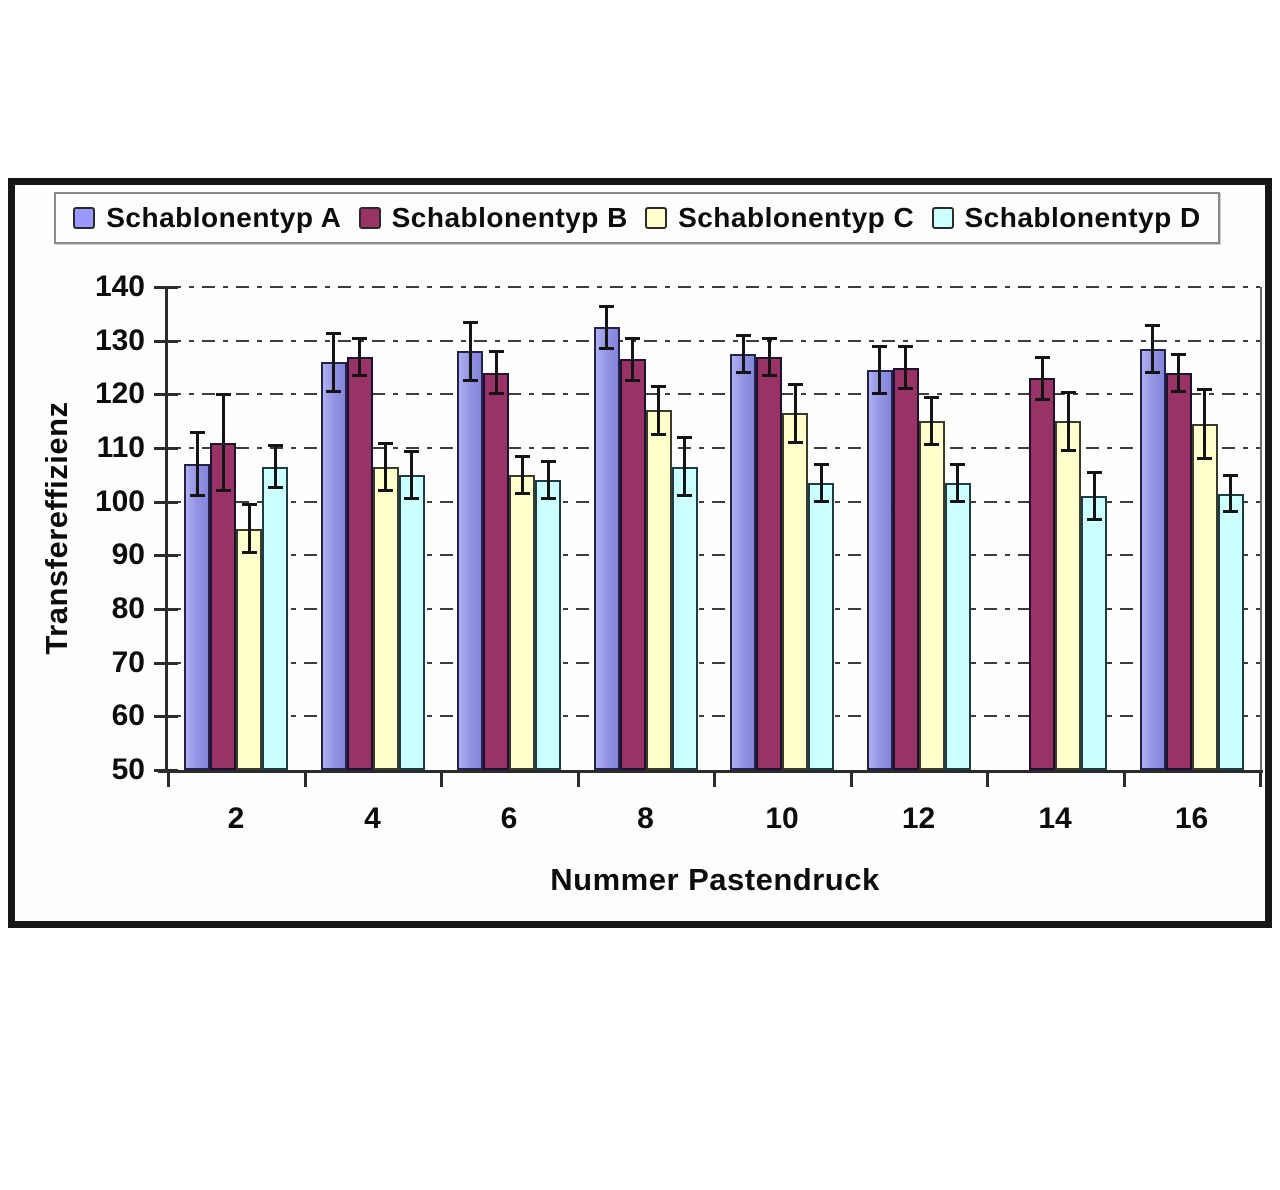 The height and width of the screenshot is (1190, 1280). I want to click on y-axis-title: Transfereffizienz, so click(56, 528).